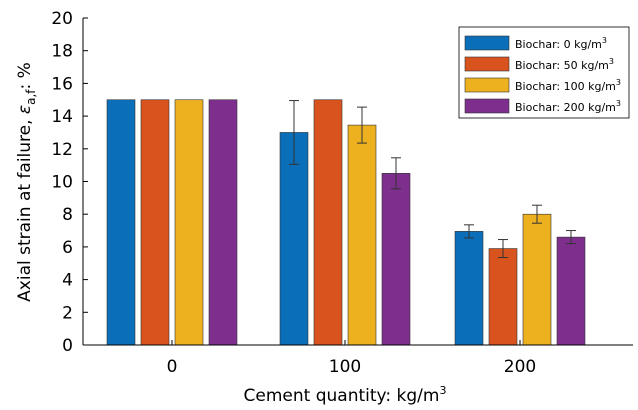 The height and width of the screenshot is (410, 638). What do you see at coordinates (568, 106) in the screenshot?
I see `legend-label: Biochar: 200 kg/m3` at bounding box center [568, 106].